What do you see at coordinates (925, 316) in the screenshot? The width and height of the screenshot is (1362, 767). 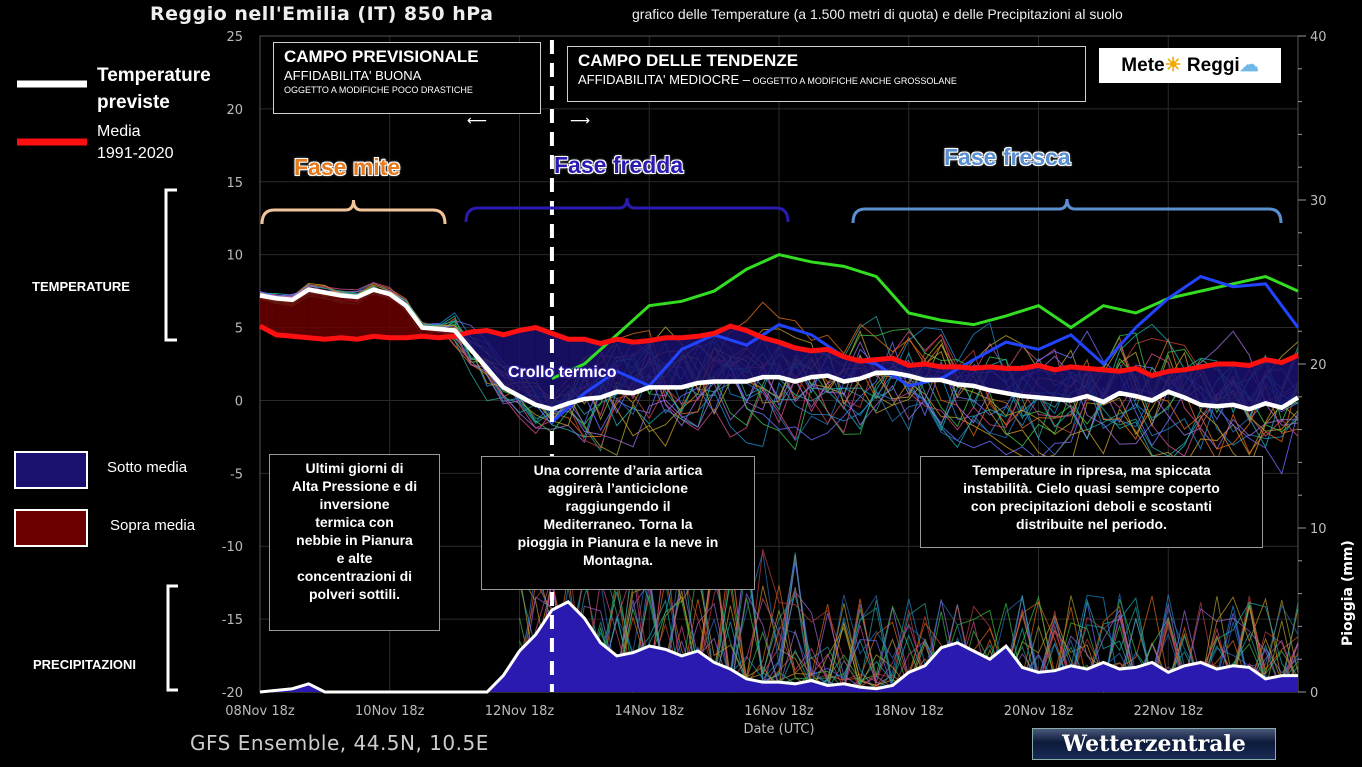 I see `highlight-member-line` at bounding box center [925, 316].